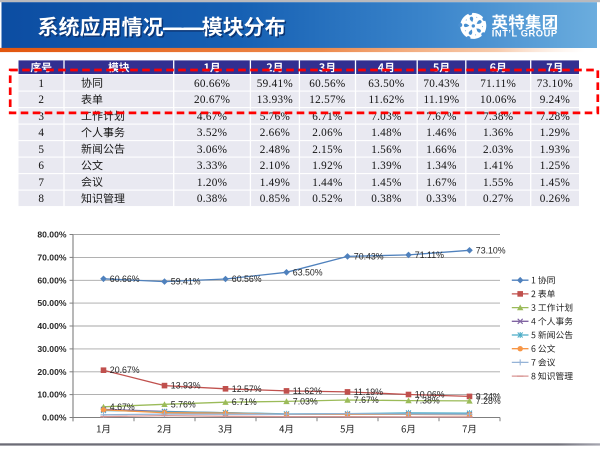 Image resolution: width=600 pixels, height=453 pixels. I want to click on svg-text: 1.93%, so click(555, 150).